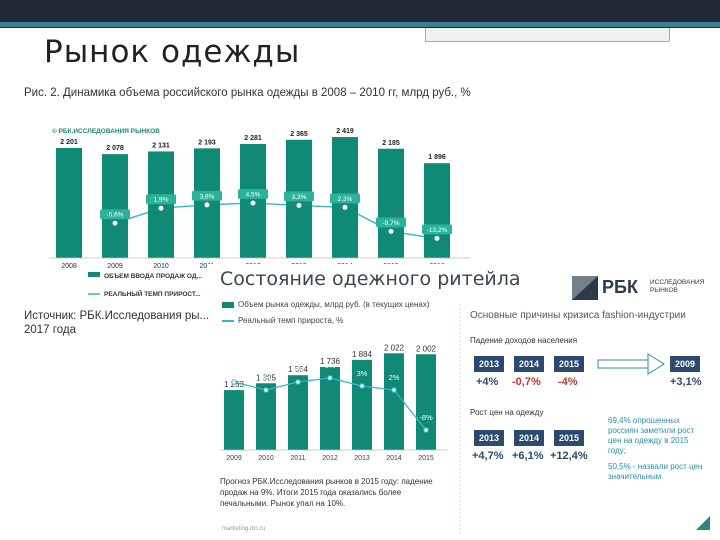 This screenshot has height=540, width=720. I want to click on income-year-2013: 2013, so click(489, 364).